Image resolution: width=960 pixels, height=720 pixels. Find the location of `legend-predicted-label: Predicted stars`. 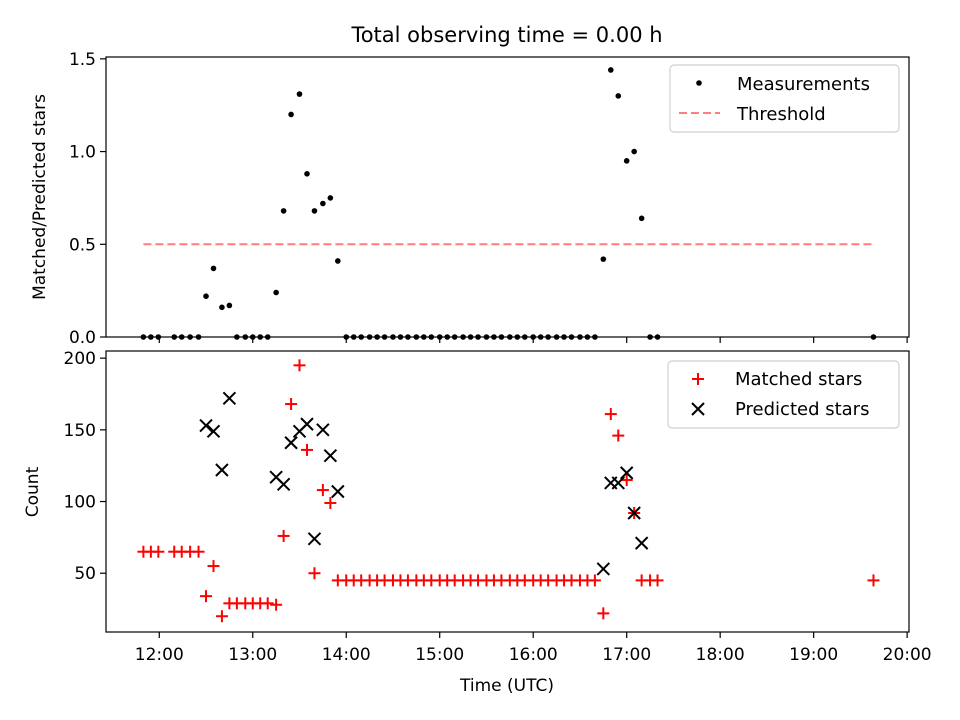

legend-predicted-label: Predicted stars is located at coordinates (802, 409).